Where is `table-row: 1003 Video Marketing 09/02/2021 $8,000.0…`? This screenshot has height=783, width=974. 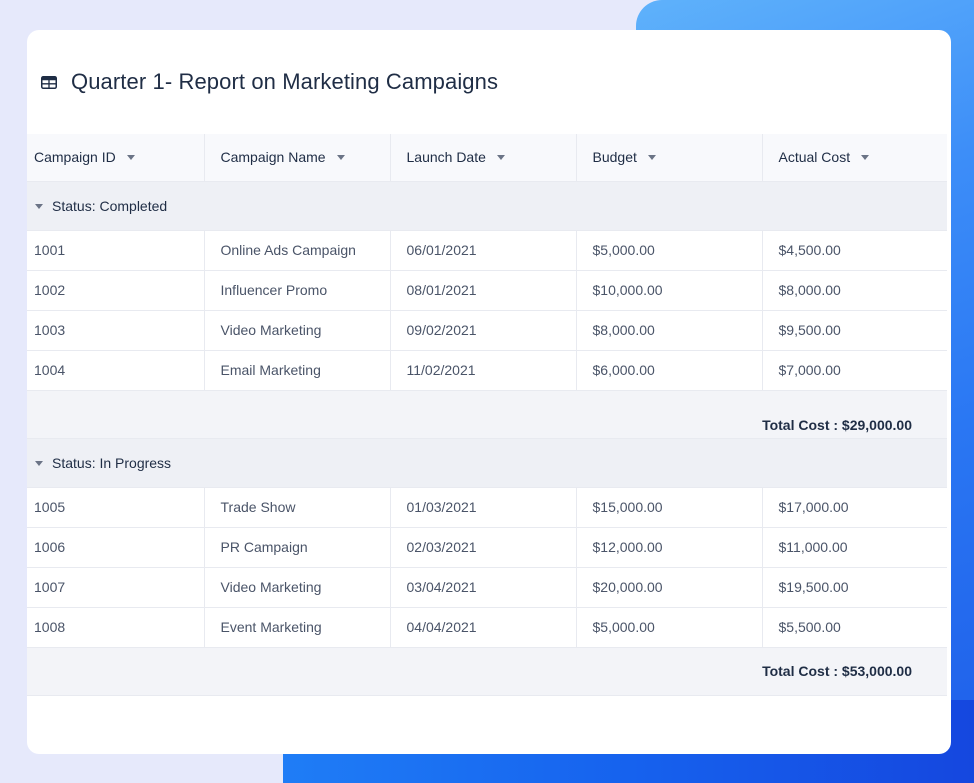 table-row: 1003 Video Marketing 09/02/2021 $8,000.0… is located at coordinates (487, 330).